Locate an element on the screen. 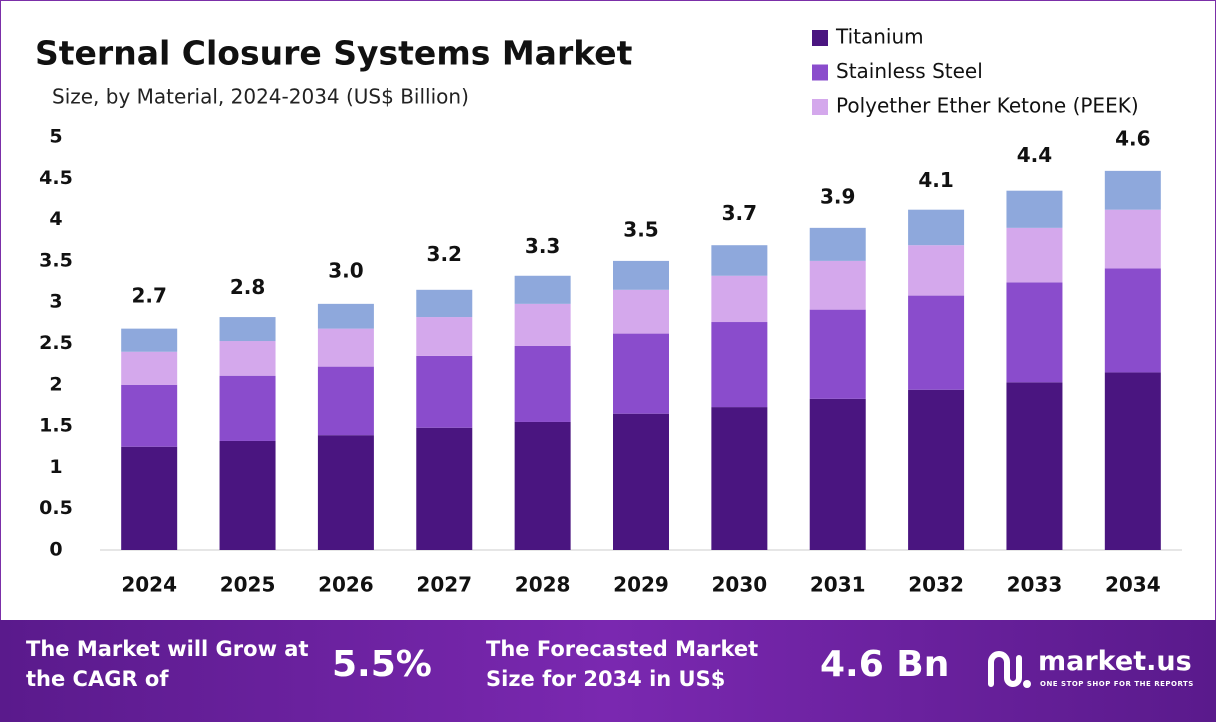 Image resolution: width=1216 pixels, height=722 pixels. y-tick-label: 5 is located at coordinates (55, 137).